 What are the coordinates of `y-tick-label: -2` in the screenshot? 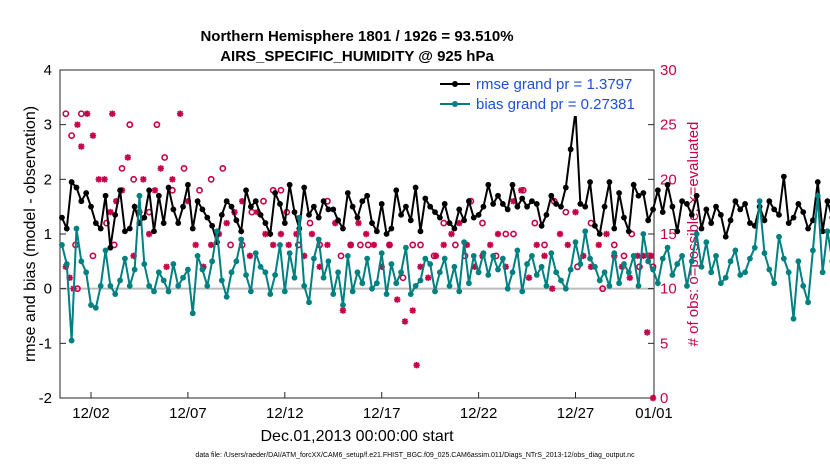 It's located at (45, 398).